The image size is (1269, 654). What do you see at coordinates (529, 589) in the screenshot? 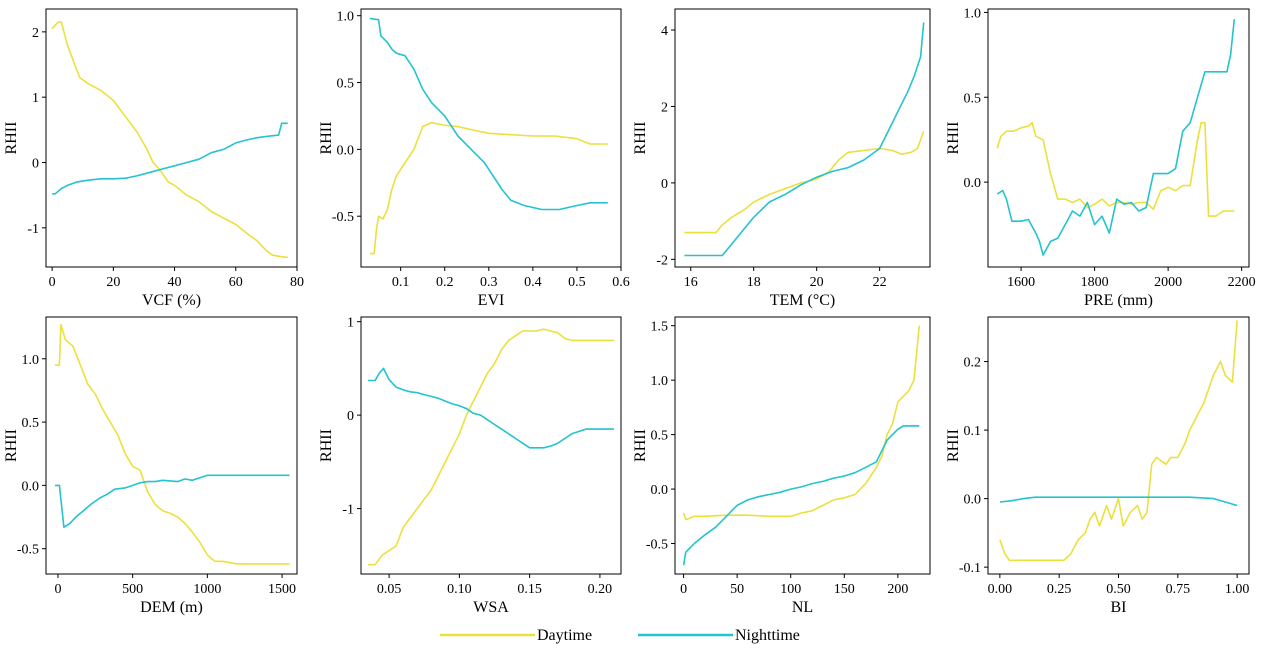
I see `x-tick-label: 0.15` at bounding box center [529, 589].